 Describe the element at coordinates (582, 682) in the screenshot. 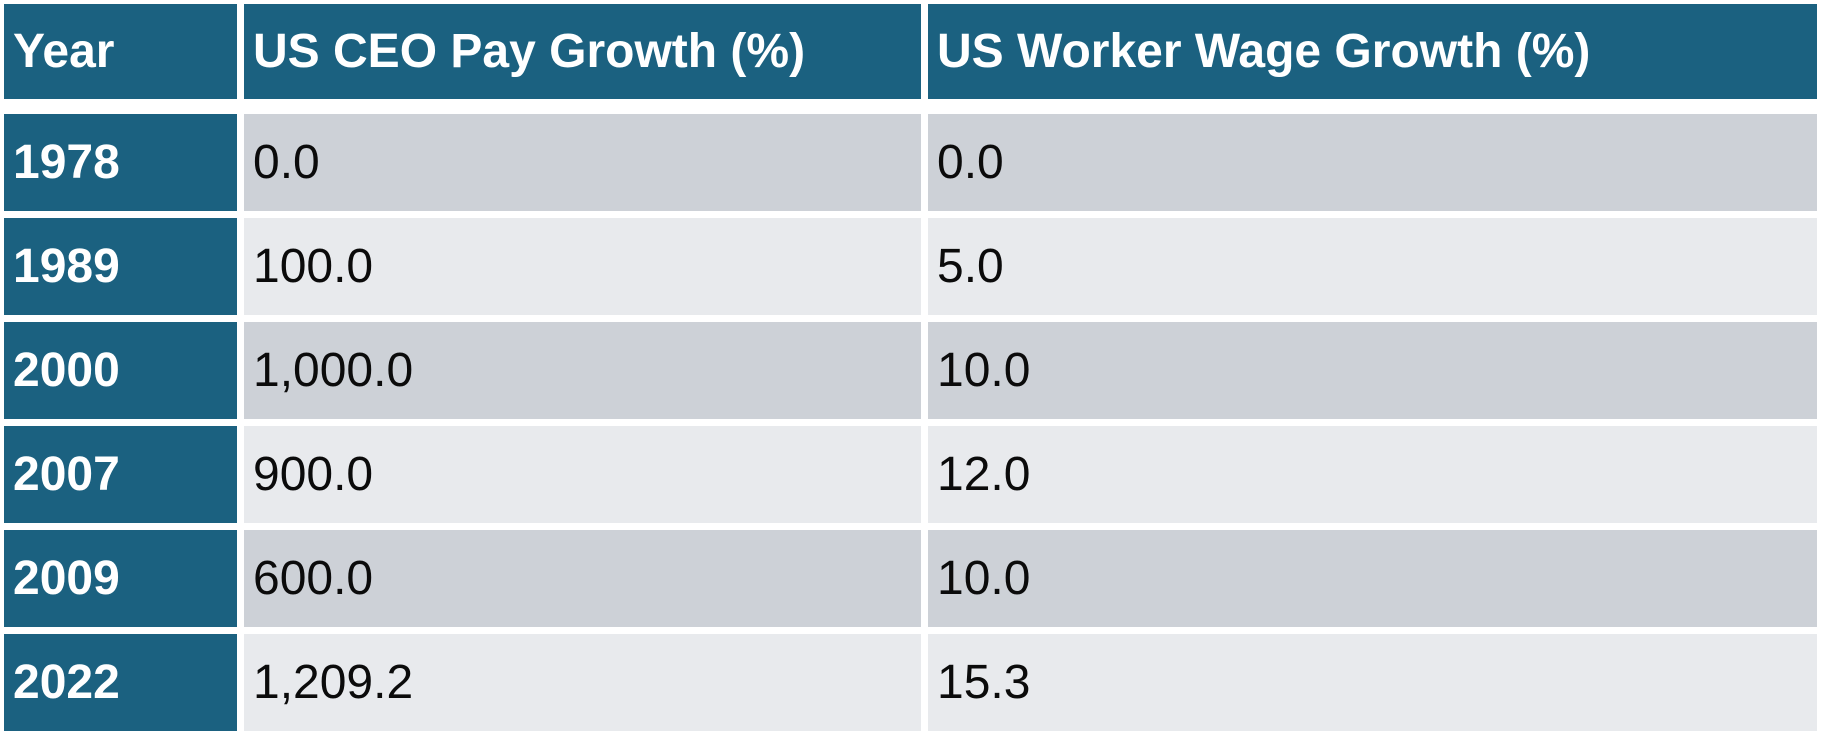

I see `ceo-value-cell: 1,209.2` at that location.